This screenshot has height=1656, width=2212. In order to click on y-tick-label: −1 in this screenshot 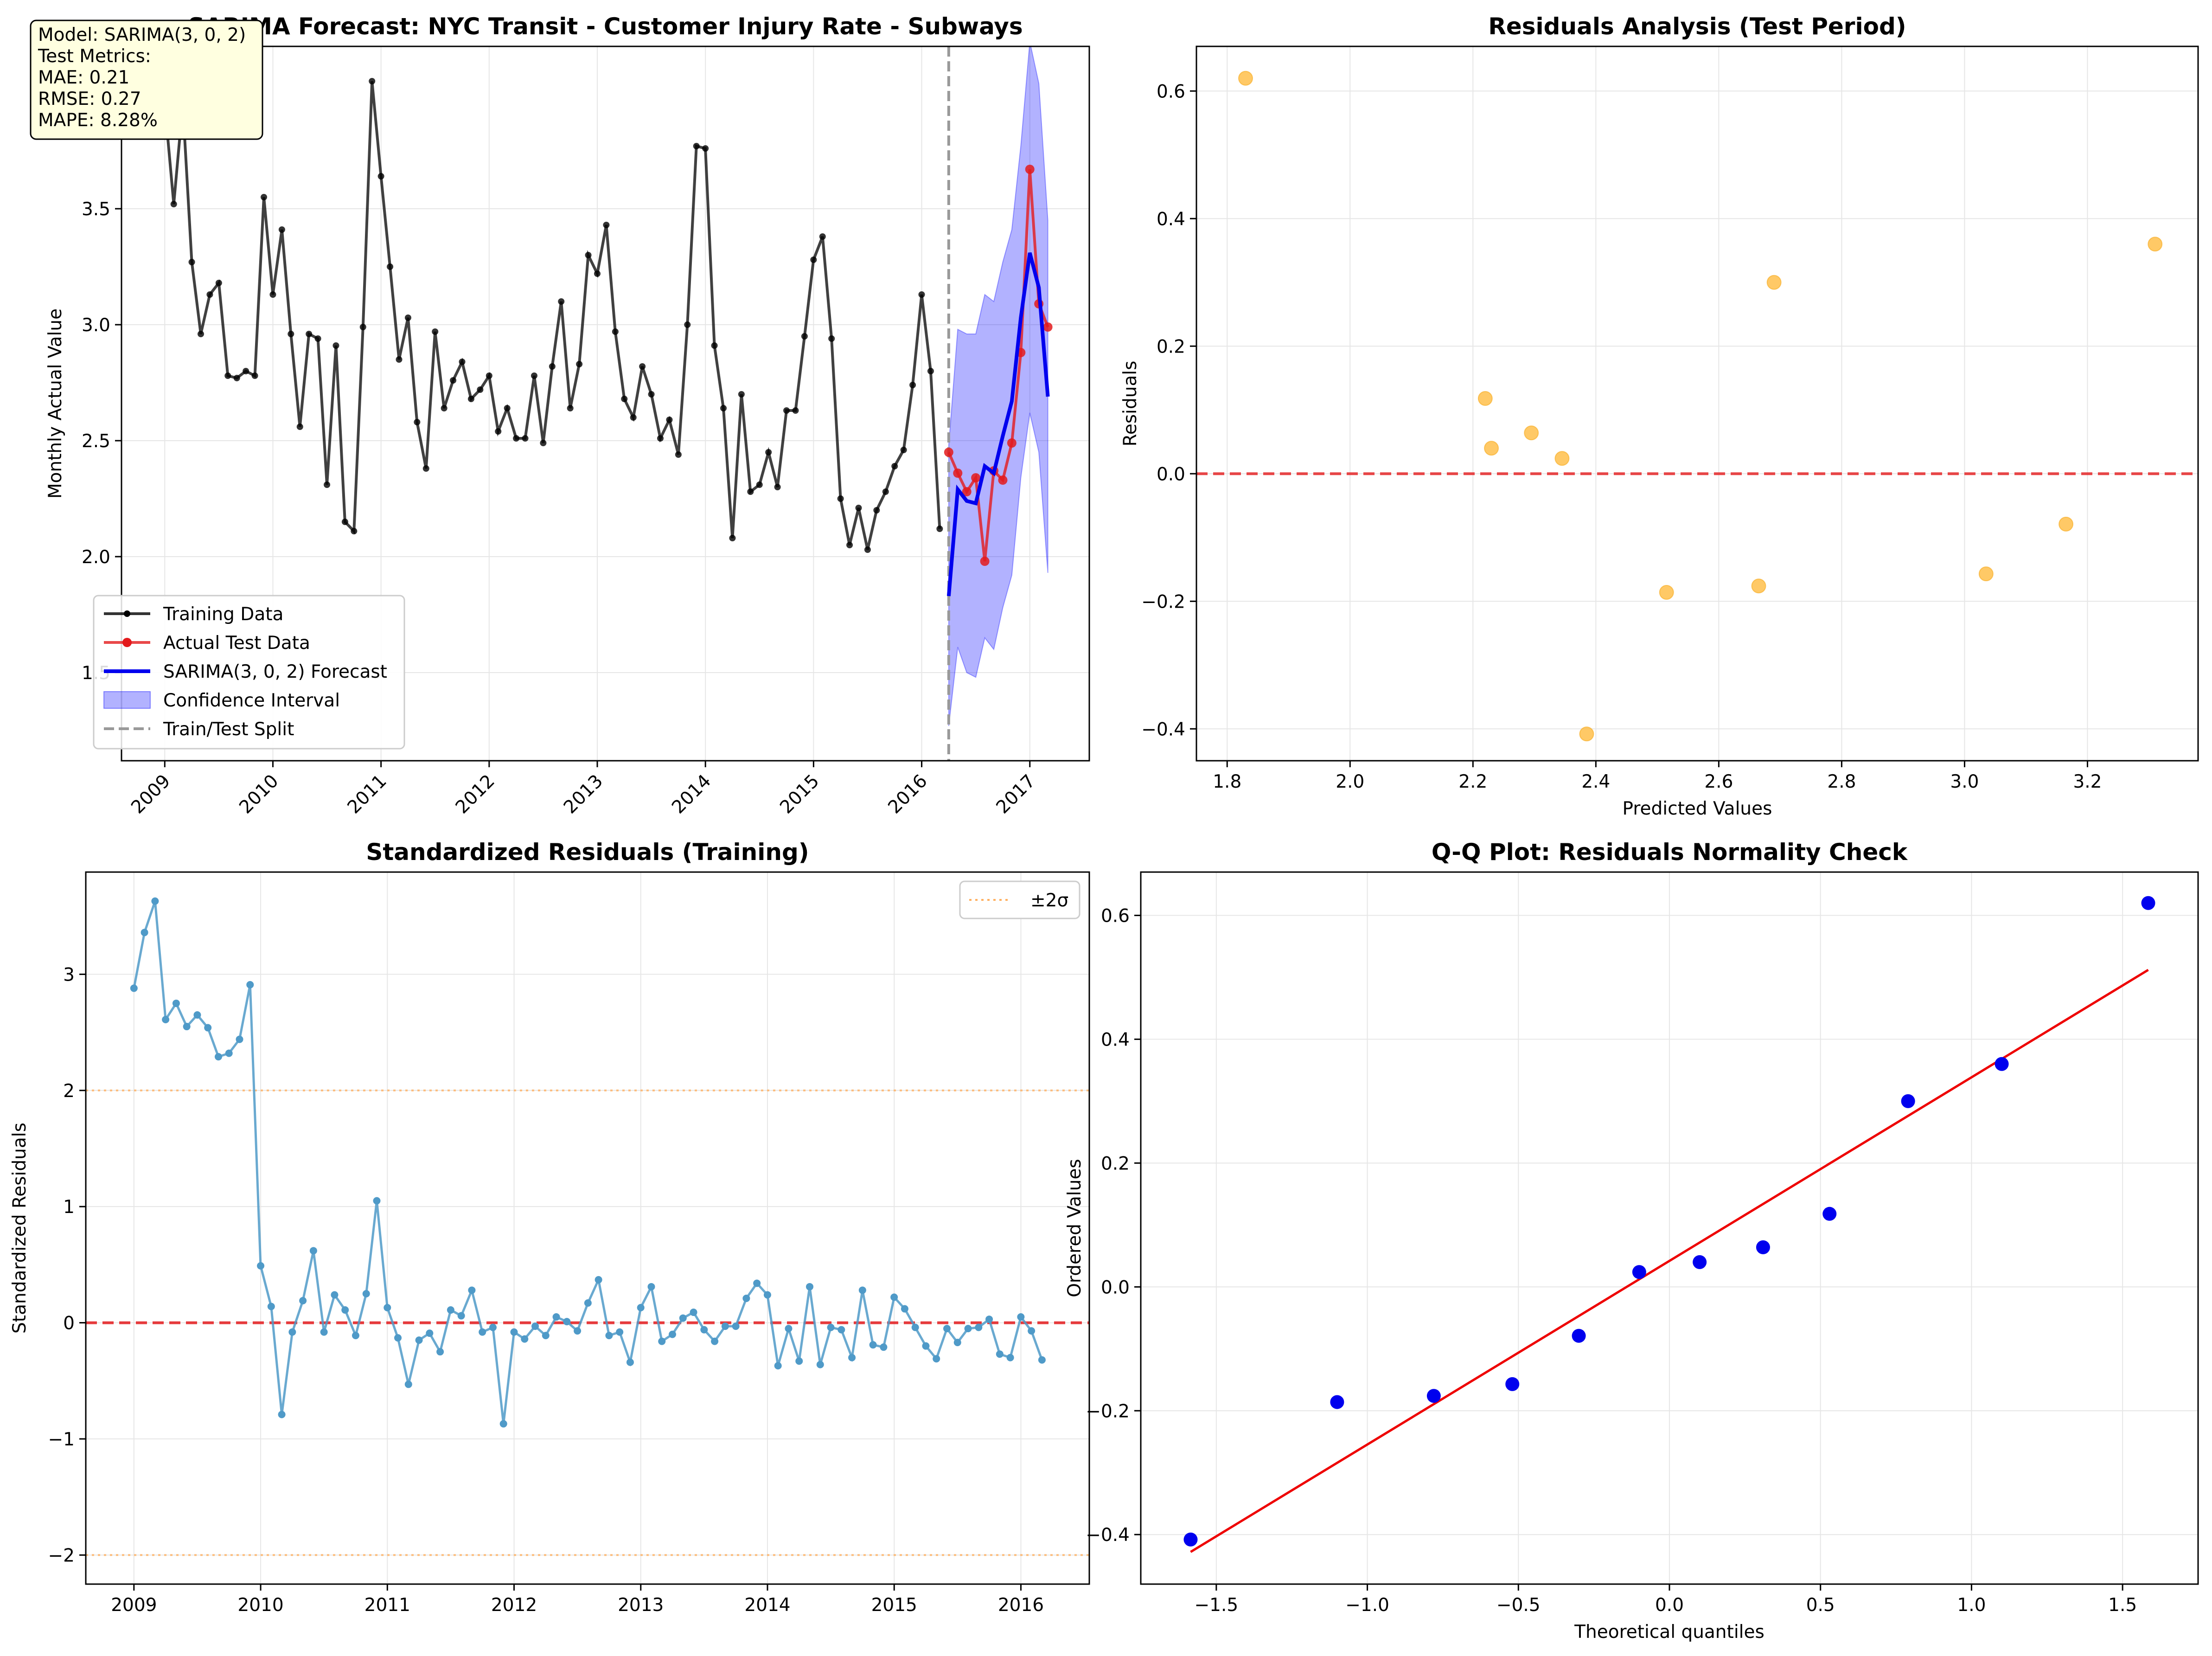, I will do `click(61, 1439)`.